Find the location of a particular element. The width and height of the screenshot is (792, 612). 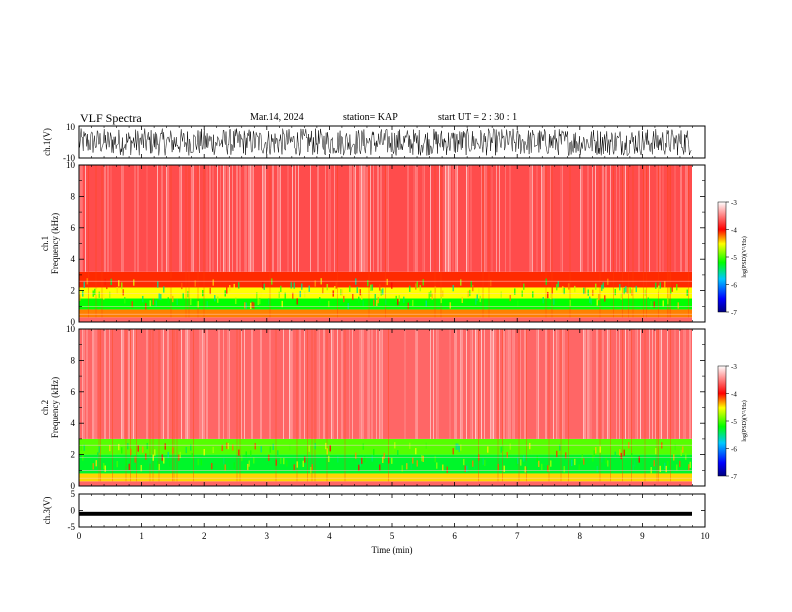

colorbar-label: log(PSD)(V²/Hz) is located at coordinates (744, 420).